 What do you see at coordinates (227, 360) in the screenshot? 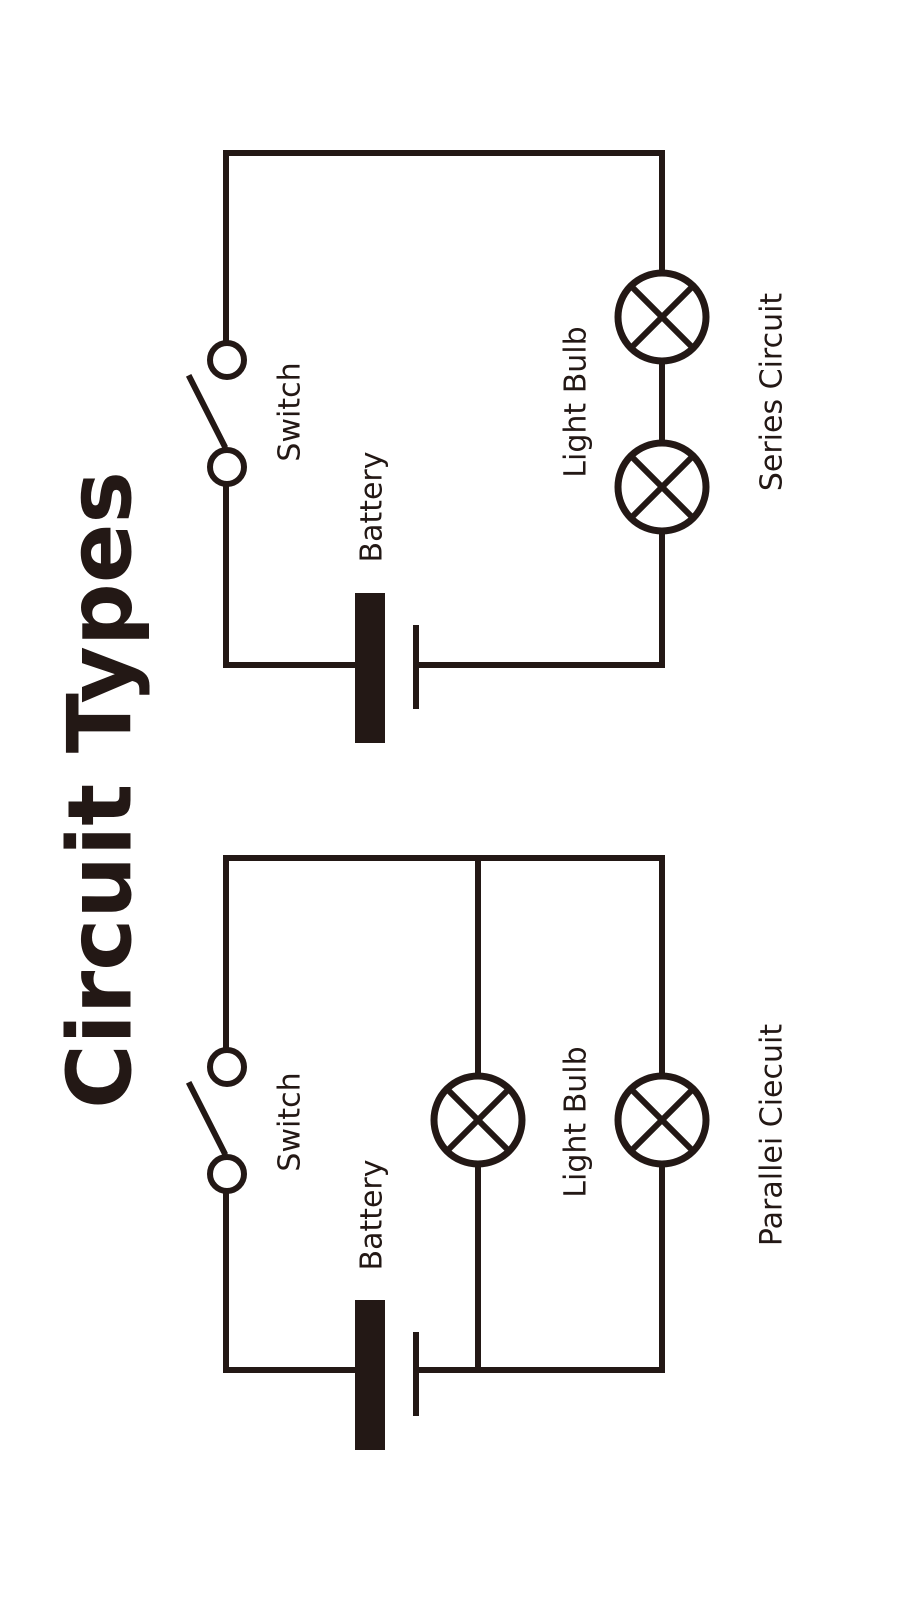
I see `series-switch-terminal-top` at bounding box center [227, 360].